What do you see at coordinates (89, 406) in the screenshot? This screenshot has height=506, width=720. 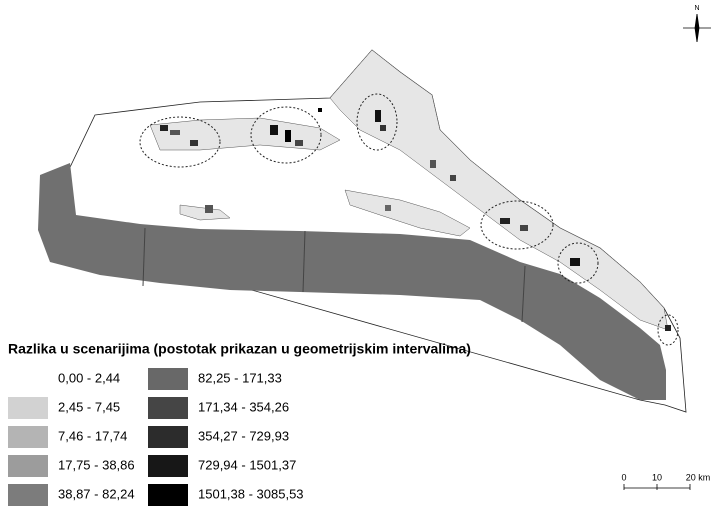 I see `legend-label: 2,45 - 7,45` at bounding box center [89, 406].